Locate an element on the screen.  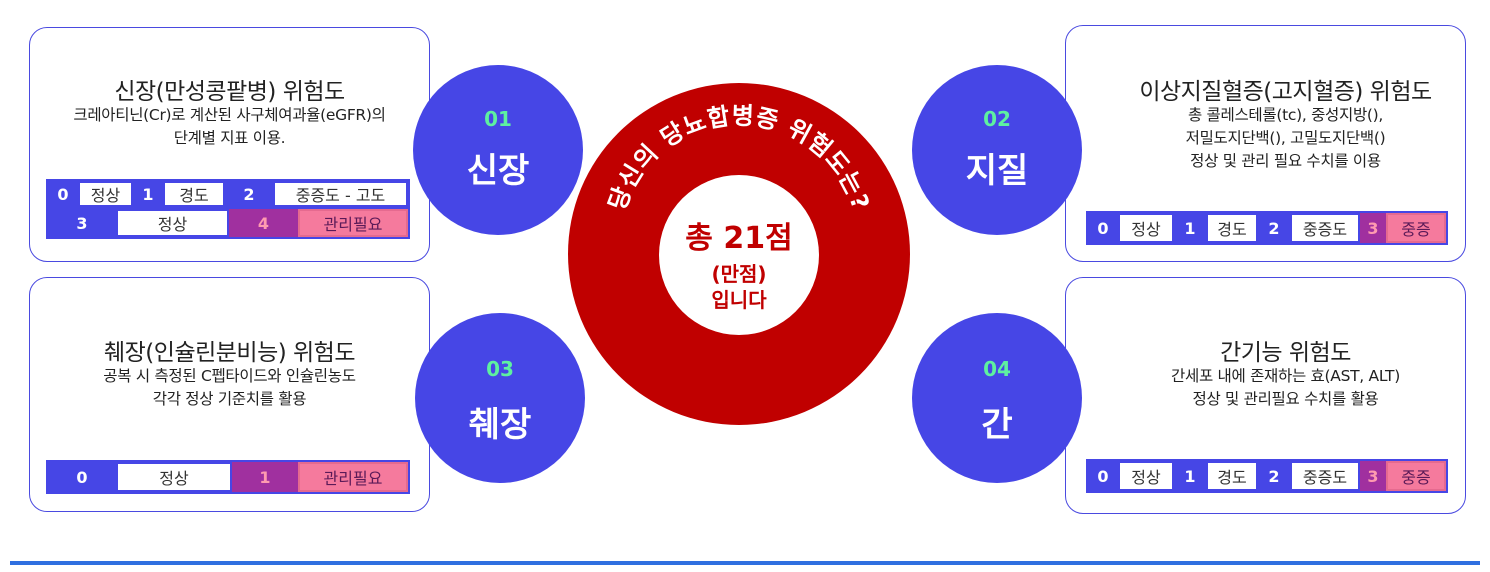
pancreas-card-desc-line1: 공복 시 측정된 C펩타이드와 인슐린농도 is located at coordinates (229, 376).